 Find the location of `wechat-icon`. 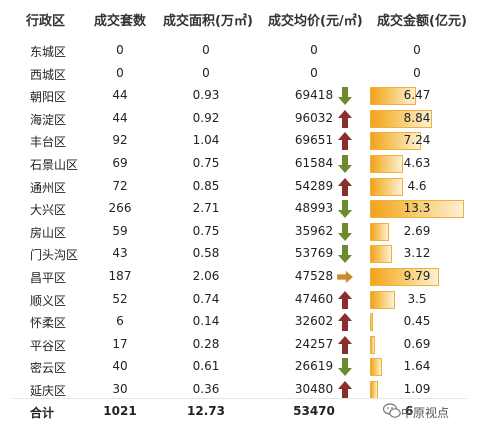

wechat-icon is located at coordinates (392, 410).